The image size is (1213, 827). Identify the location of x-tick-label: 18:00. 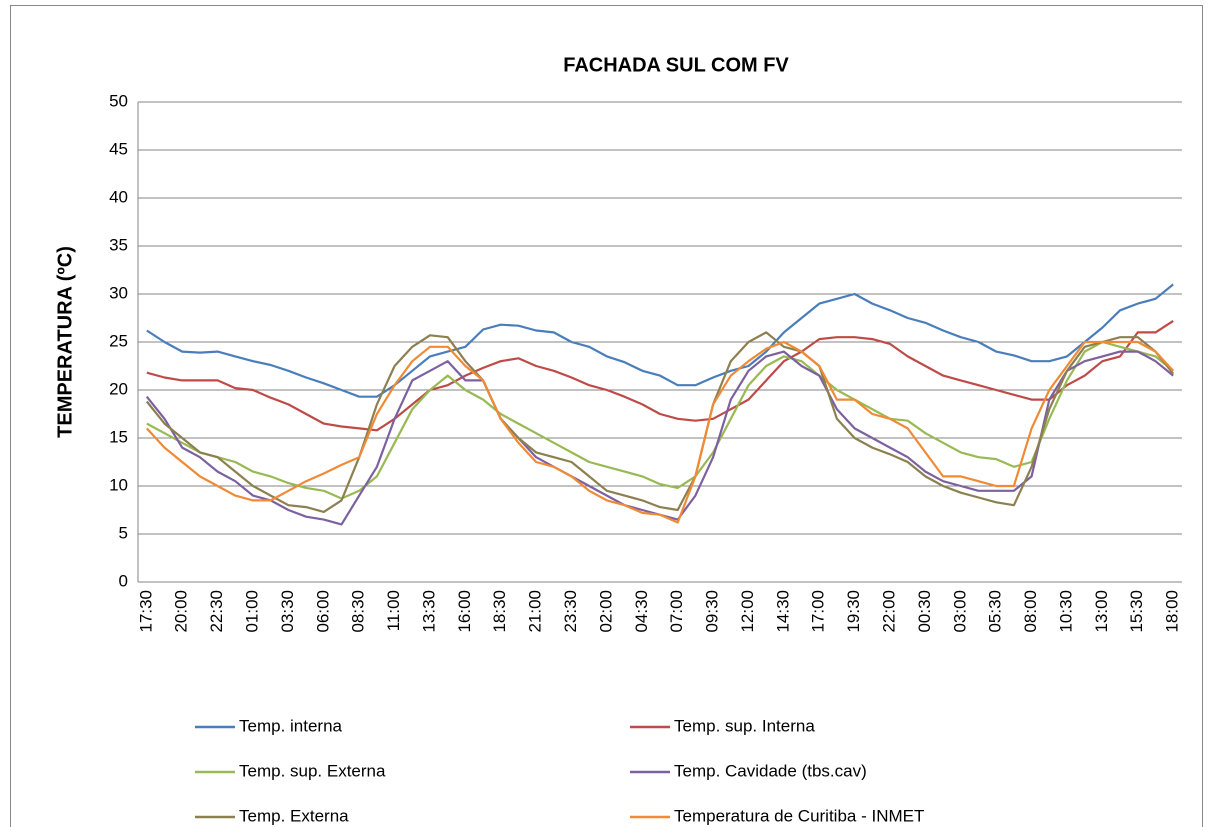
(1172, 611).